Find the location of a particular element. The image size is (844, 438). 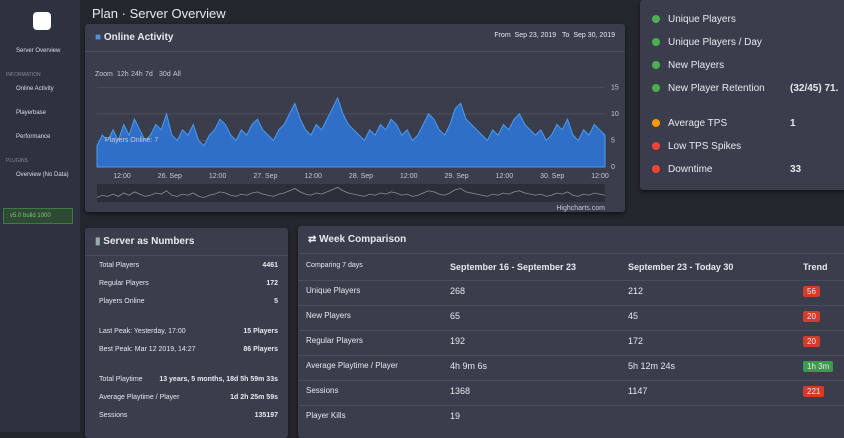

stat-label: Average TPS is located at coordinates (698, 123).